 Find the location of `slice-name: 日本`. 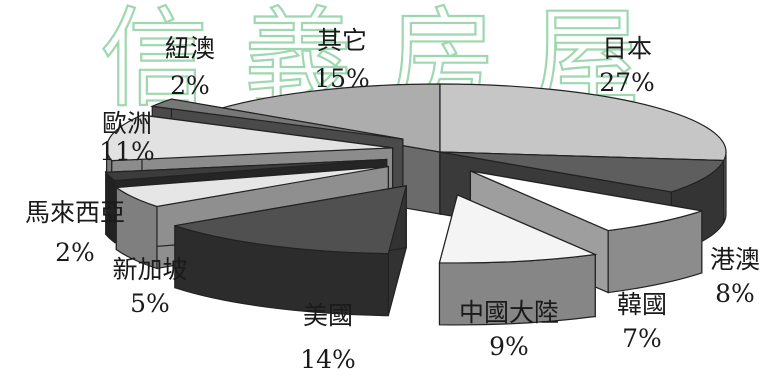

slice-name: 日本 is located at coordinates (626, 48).